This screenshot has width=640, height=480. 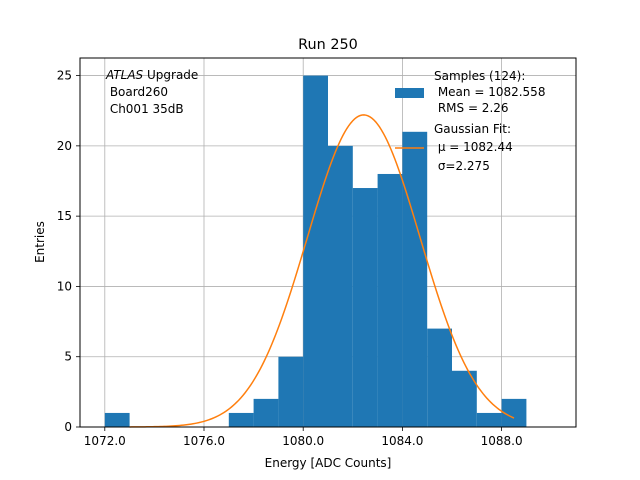 I want to click on legend-fit-line-2: μ = 1082.44, so click(x=473, y=147).